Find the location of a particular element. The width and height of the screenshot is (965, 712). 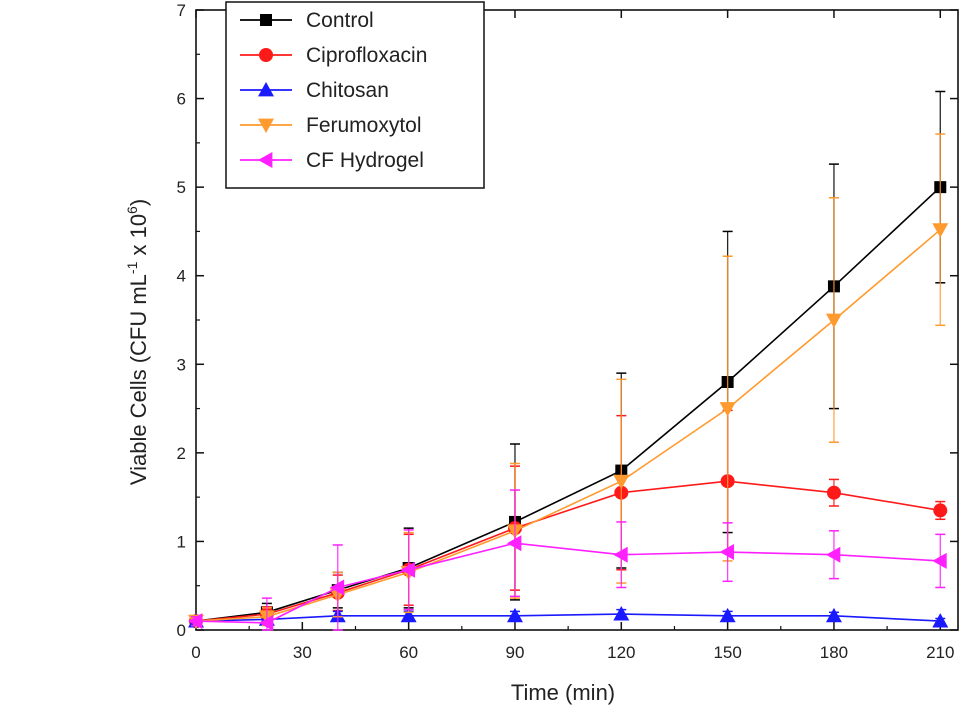

x-tick-label: 30 is located at coordinates (302, 652).